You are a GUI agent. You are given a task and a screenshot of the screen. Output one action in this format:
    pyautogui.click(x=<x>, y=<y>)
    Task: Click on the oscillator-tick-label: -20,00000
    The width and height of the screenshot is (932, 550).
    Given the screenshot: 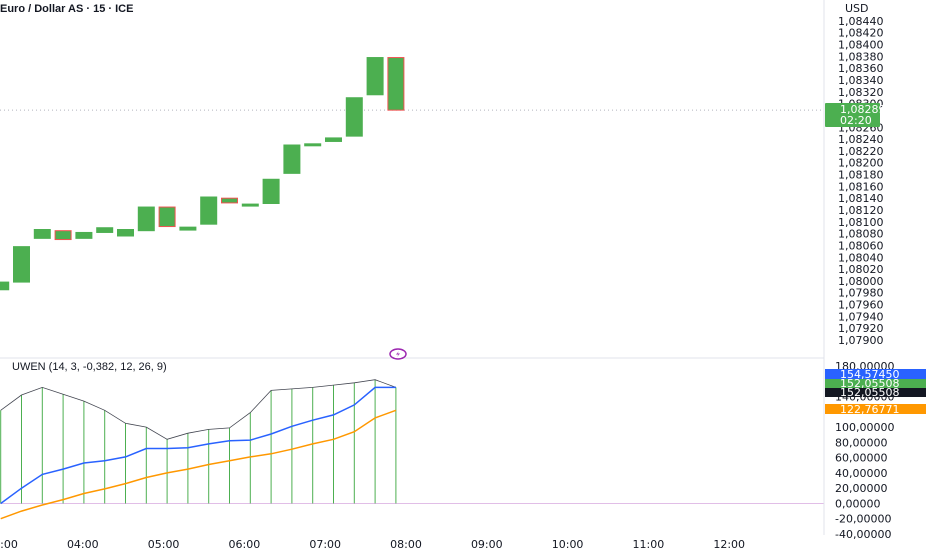 What is the action you would take?
    pyautogui.click(x=863, y=519)
    